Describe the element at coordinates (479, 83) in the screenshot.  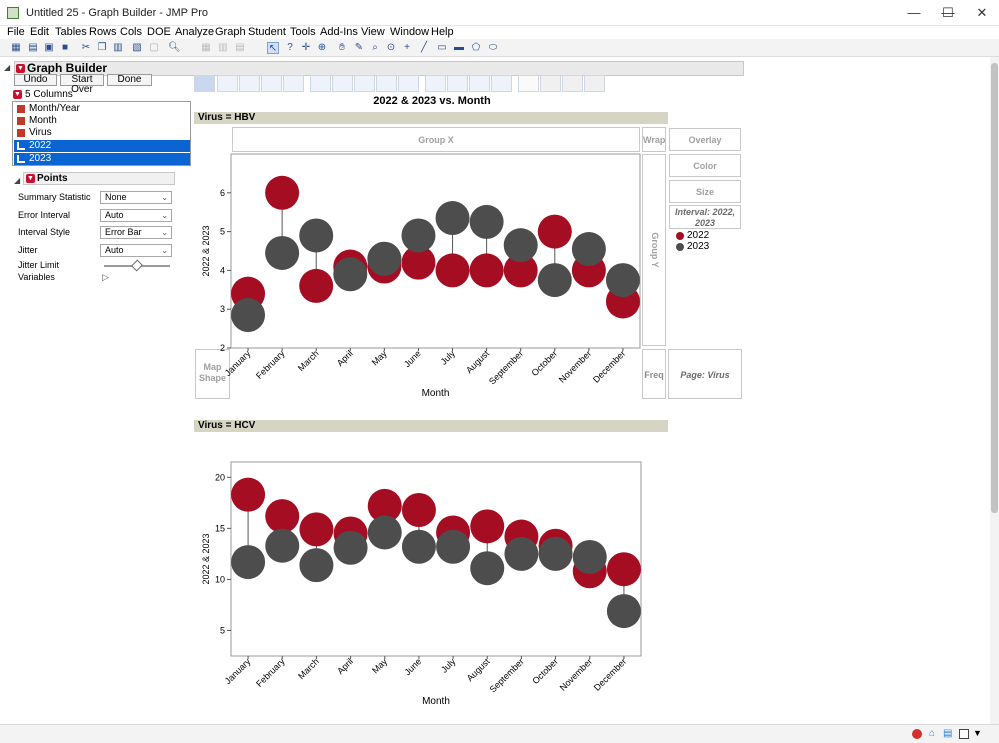
I see `treemap-element-icon` at that location.